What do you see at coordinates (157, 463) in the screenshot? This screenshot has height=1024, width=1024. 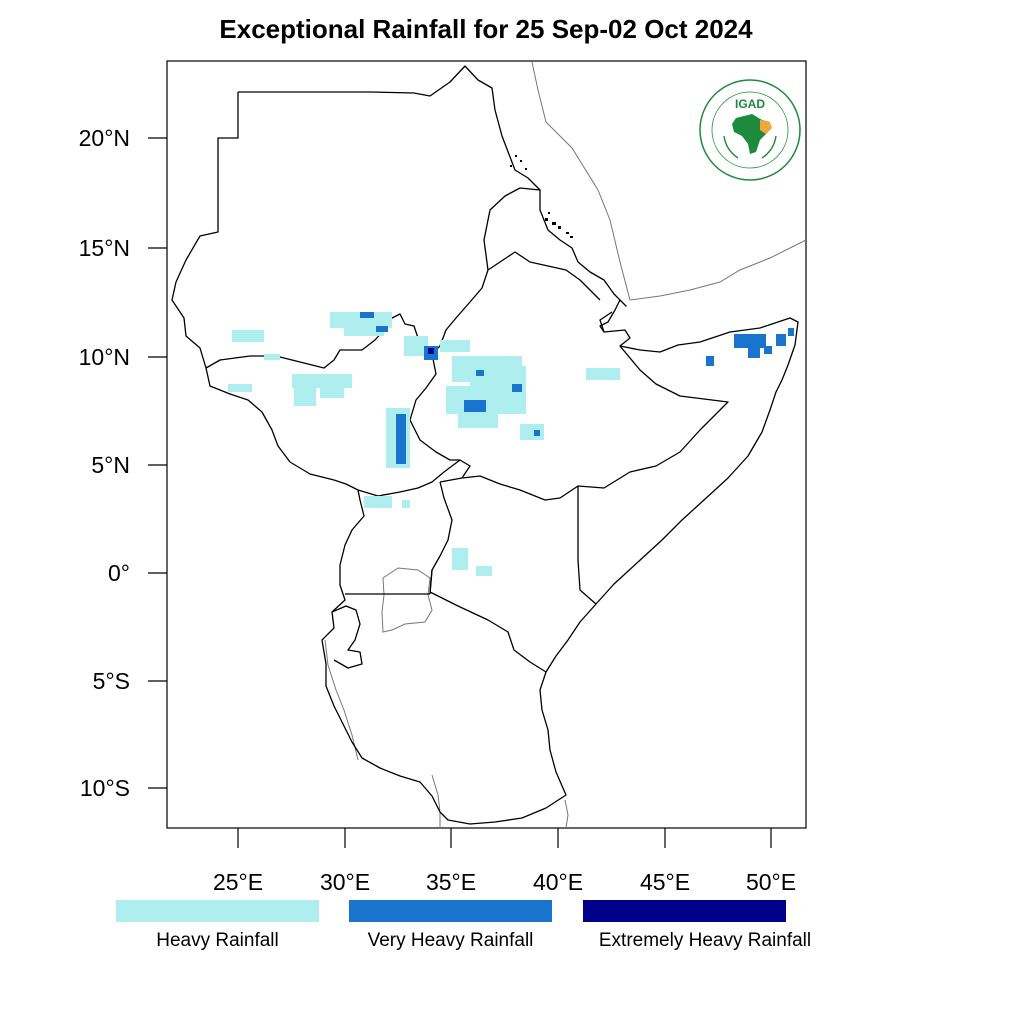 I see `lat-tick-marks` at bounding box center [157, 463].